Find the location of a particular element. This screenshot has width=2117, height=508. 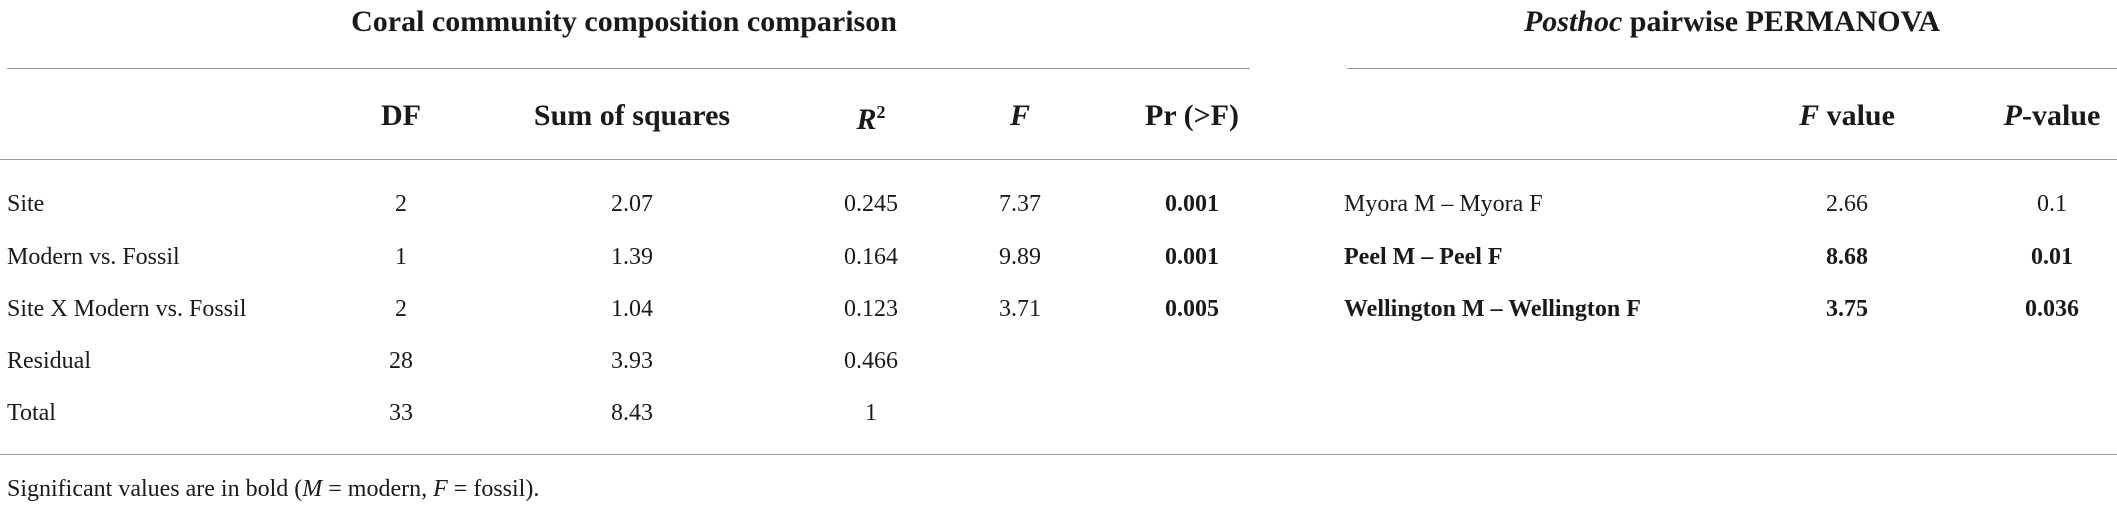

cell: 3.93 is located at coordinates (632, 361).